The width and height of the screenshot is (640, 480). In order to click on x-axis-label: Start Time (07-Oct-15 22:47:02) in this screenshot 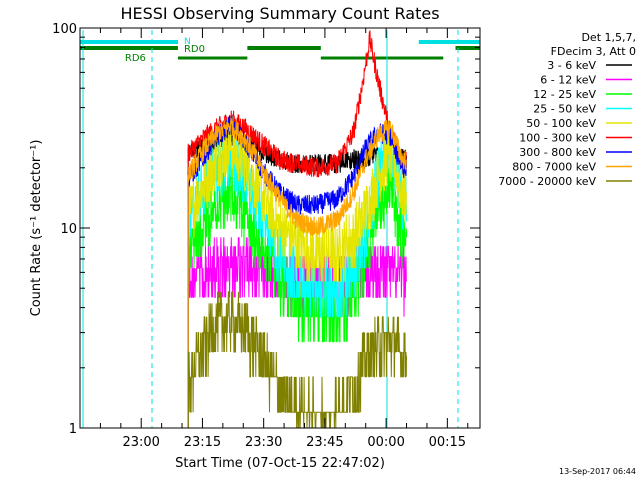, I will do `click(280, 463)`.